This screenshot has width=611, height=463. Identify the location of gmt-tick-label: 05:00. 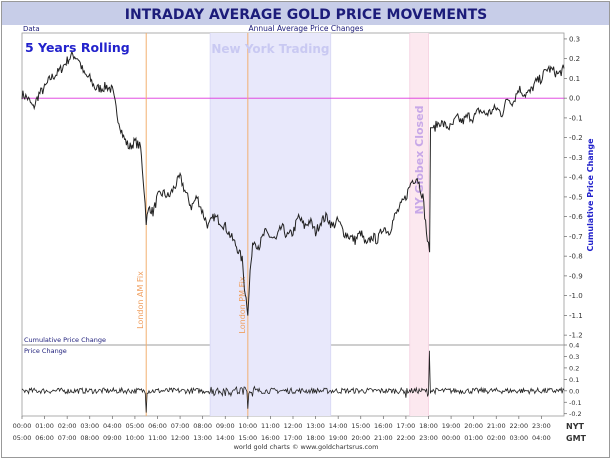
(22, 438).